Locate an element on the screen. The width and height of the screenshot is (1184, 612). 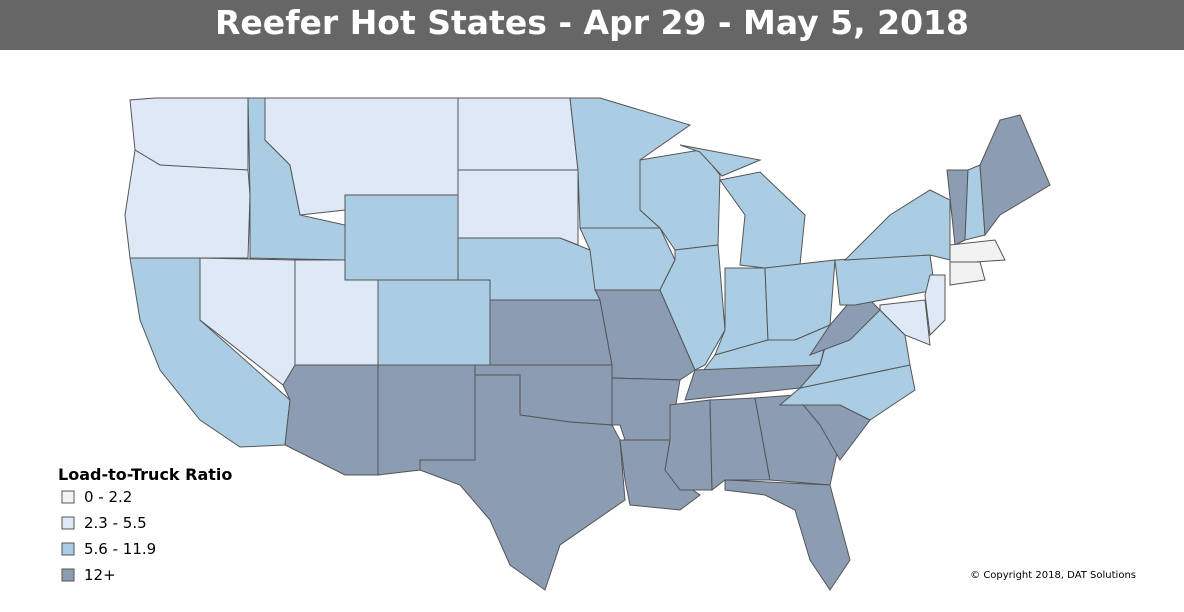
legend-label: 2.3 - 5.5 is located at coordinates (115, 523).